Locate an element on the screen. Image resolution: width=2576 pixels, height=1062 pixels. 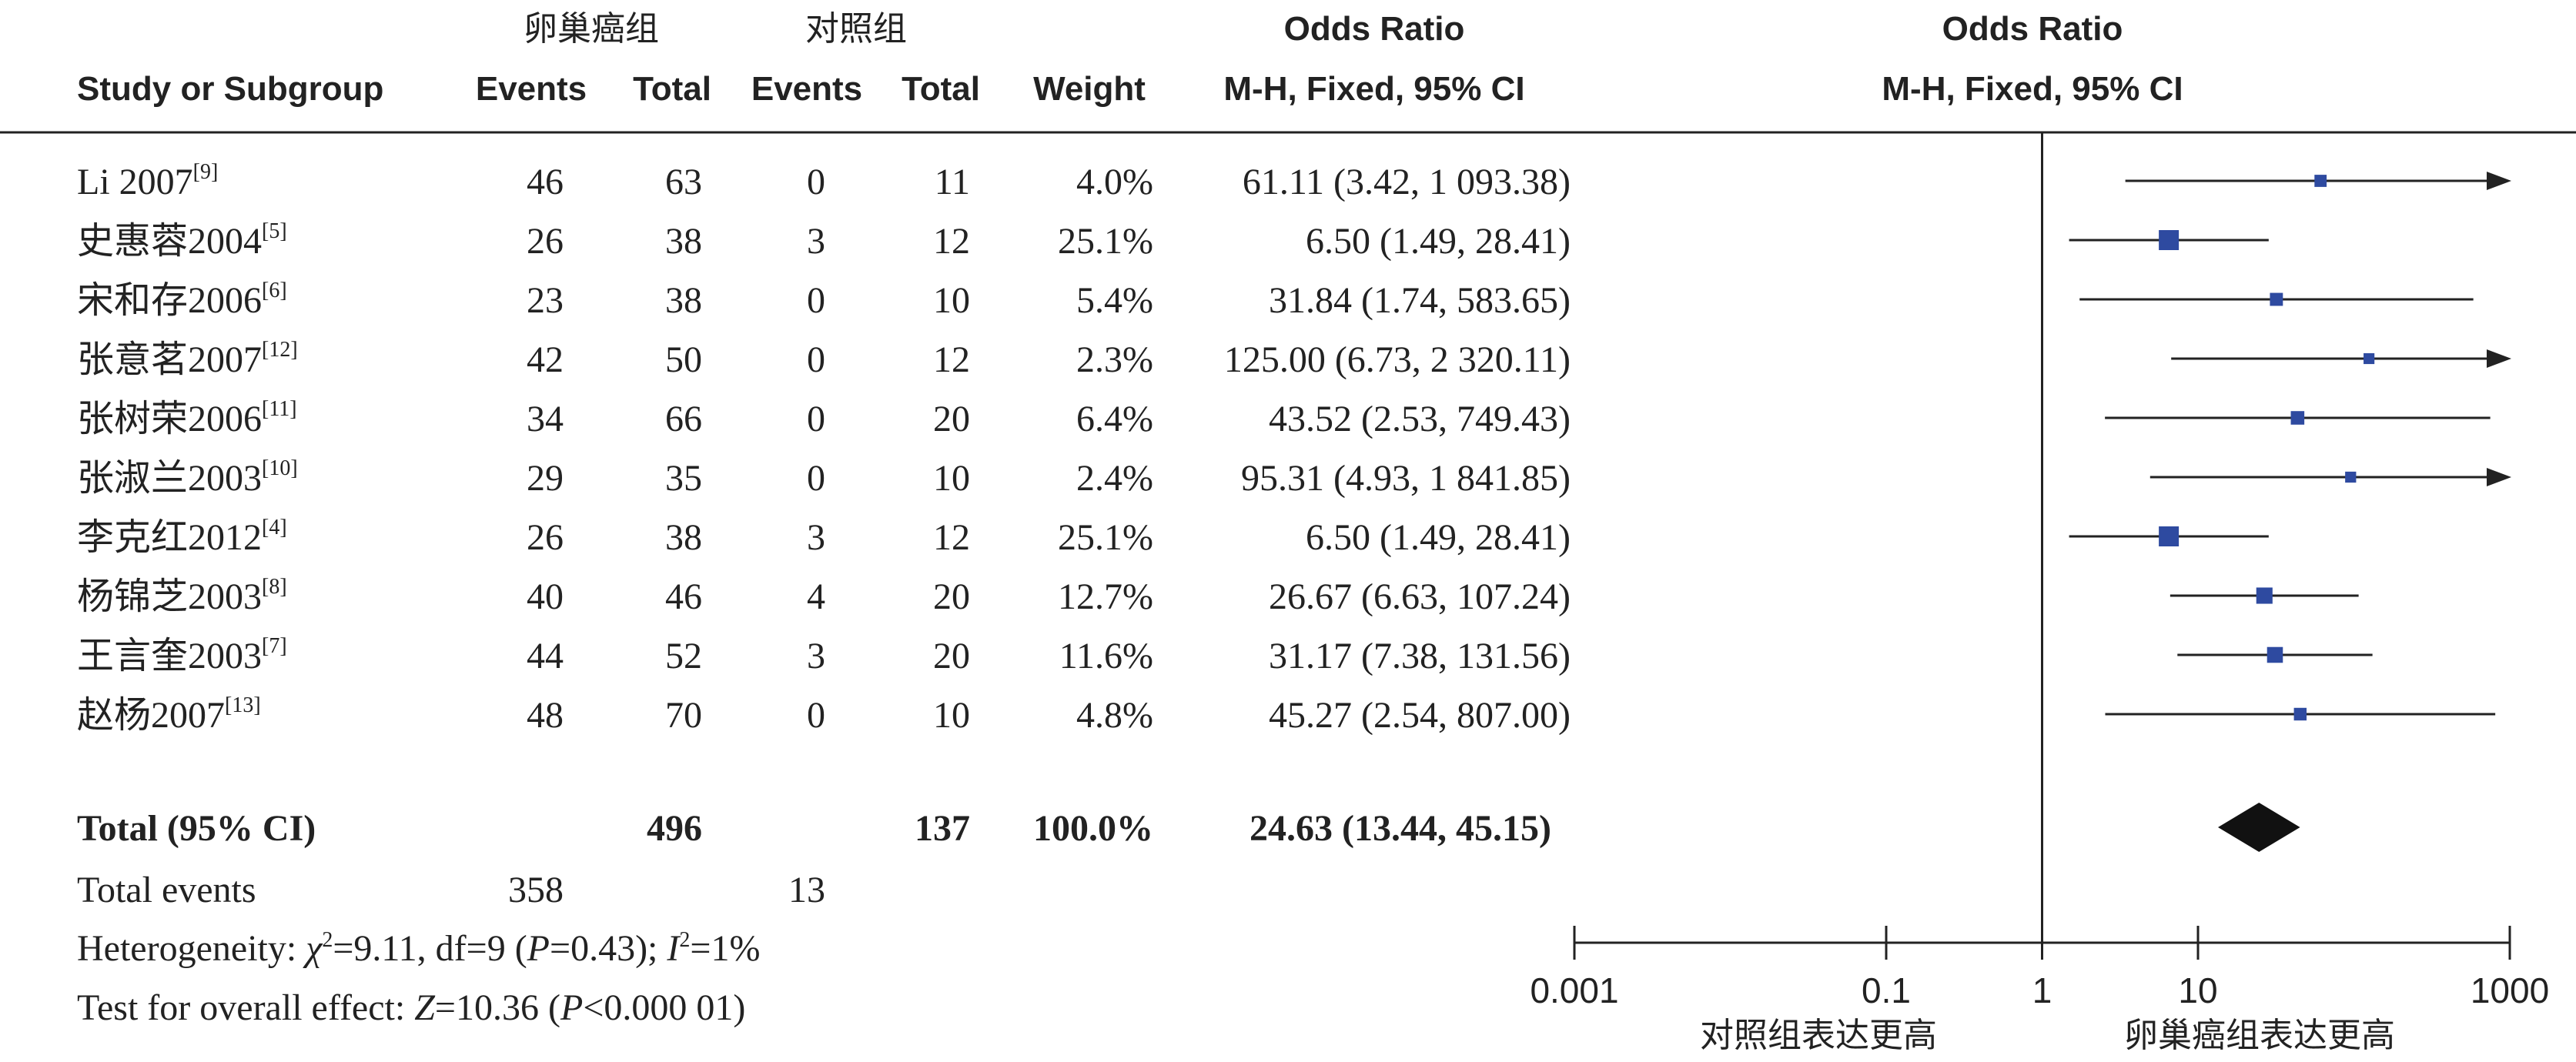
cell-weight: 4.8% is located at coordinates (1114, 715).